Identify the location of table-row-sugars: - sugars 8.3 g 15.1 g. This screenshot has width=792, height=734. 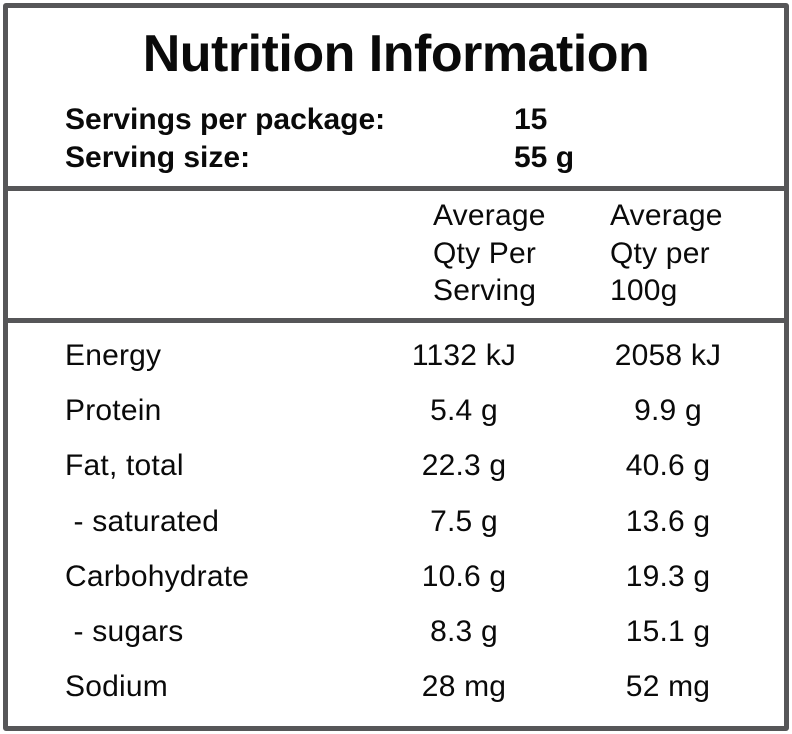
(396, 631).